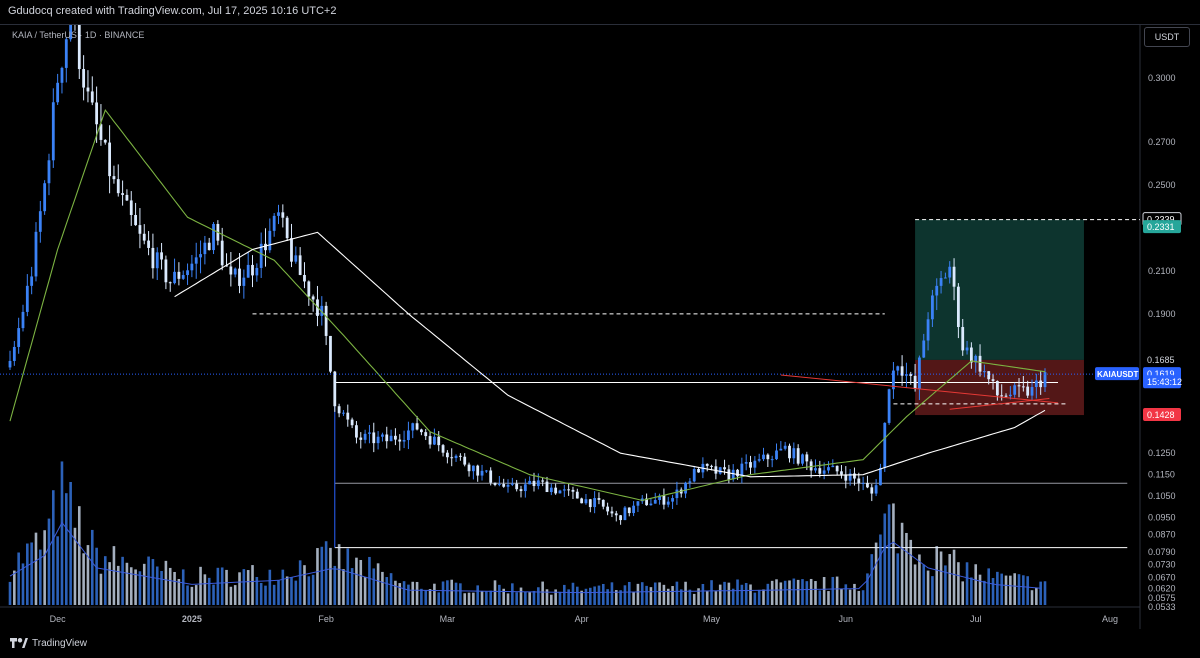 The height and width of the screenshot is (658, 1200). What do you see at coordinates (1162, 578) in the screenshot?
I see `y-tick-label: 0.0670` at bounding box center [1162, 578].